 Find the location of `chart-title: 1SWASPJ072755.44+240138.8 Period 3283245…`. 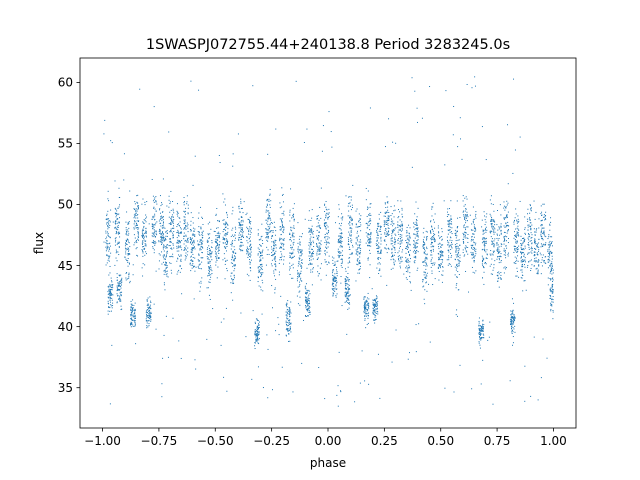

chart-title: 1SWASPJ072755.44+240138.8 Period 3283245… is located at coordinates (328, 45).